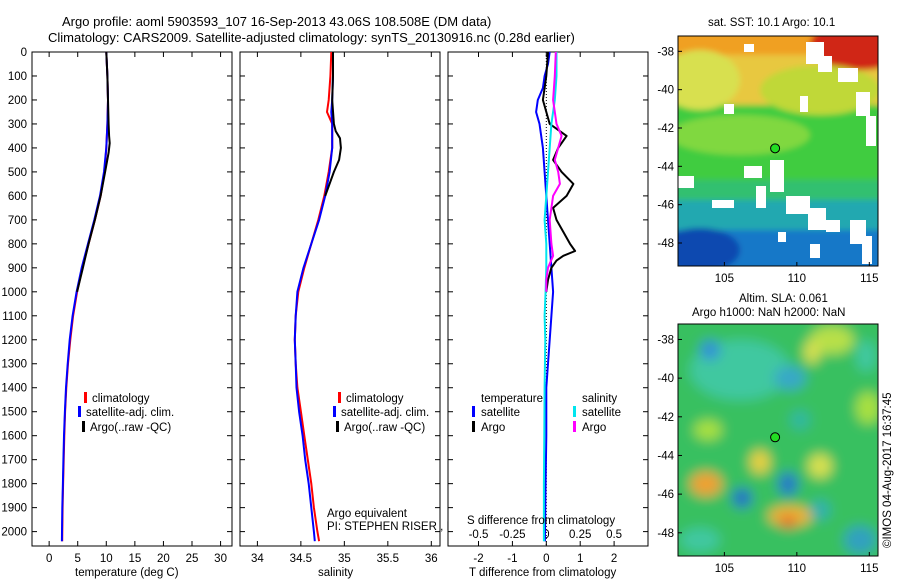 The height and width of the screenshot is (580, 900). What do you see at coordinates (574, 411) in the screenshot?
I see `legend-swatch-s-satellite` at bounding box center [574, 411].